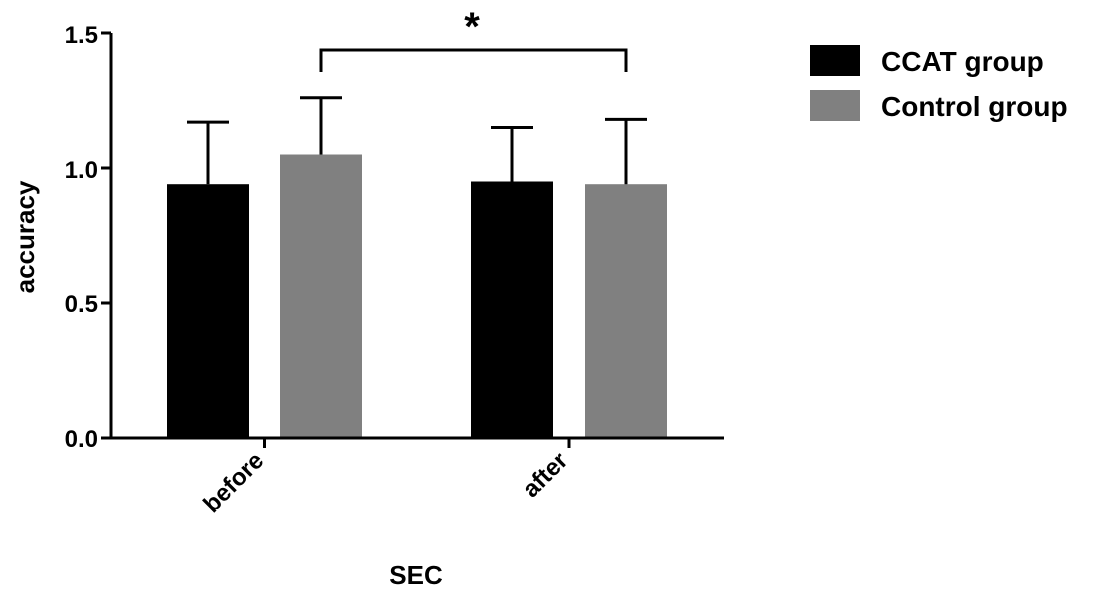  Describe the element at coordinates (416, 575) in the screenshot. I see `x-axis-title: SEC` at that location.